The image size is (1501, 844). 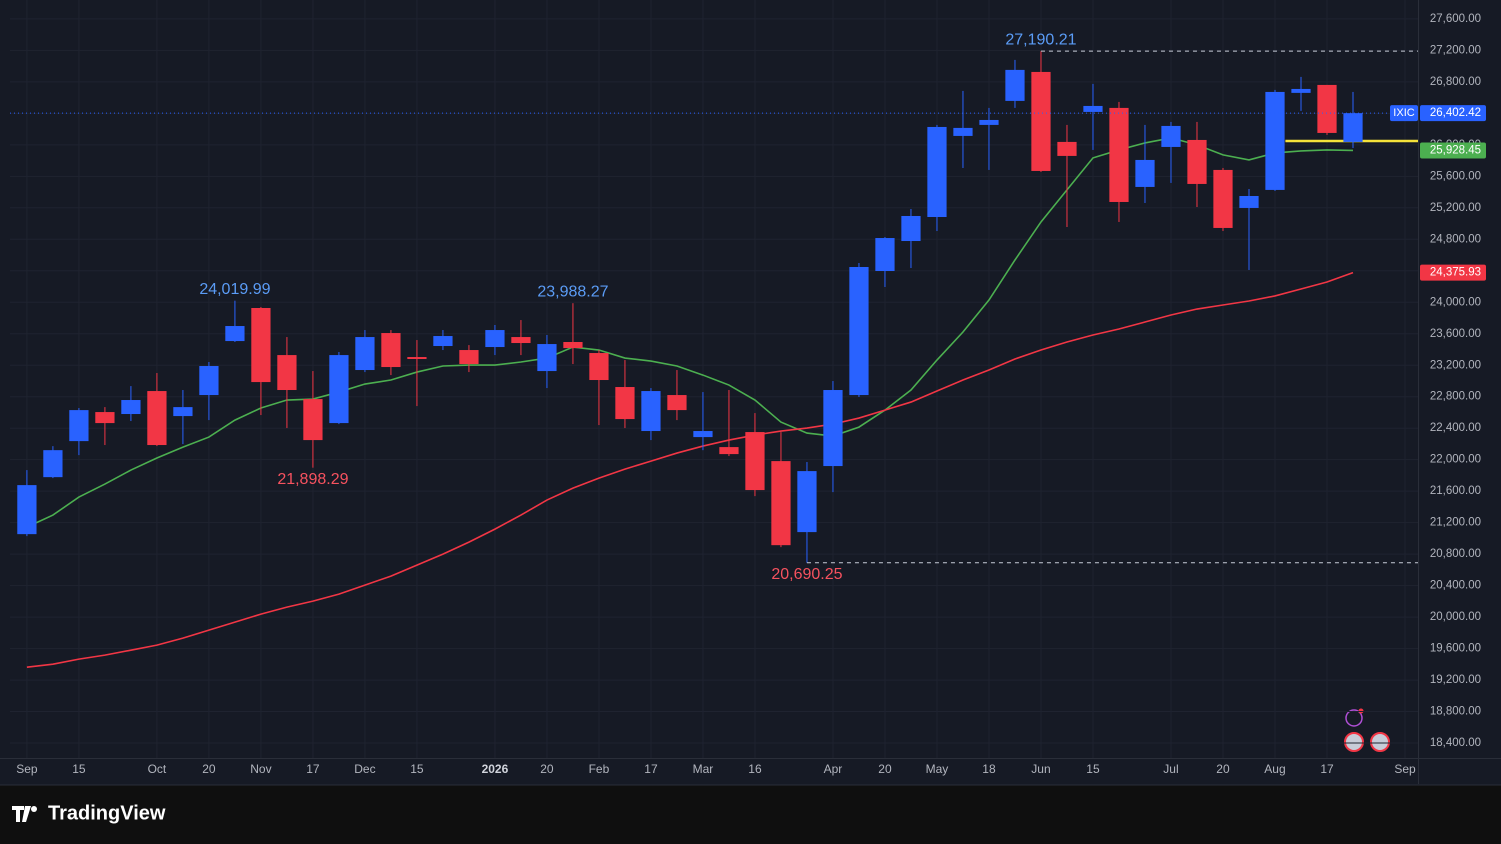 I want to click on brand-name: TradingView, so click(x=107, y=813).